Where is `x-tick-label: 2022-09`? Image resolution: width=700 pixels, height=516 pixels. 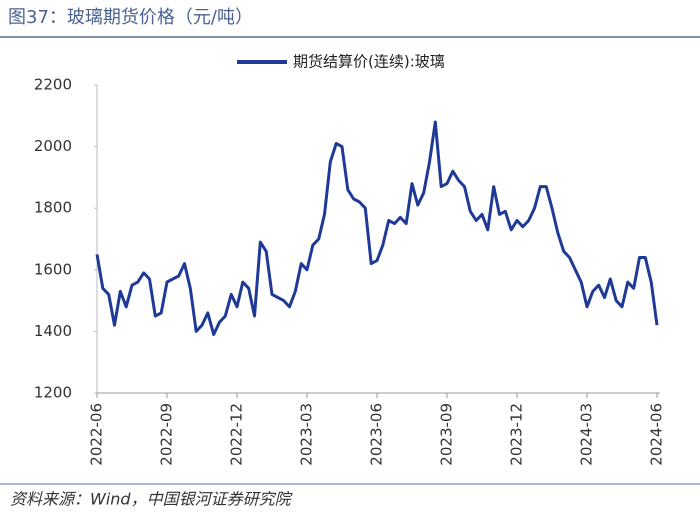 x-tick-label: 2022-09 is located at coordinates (167, 434).